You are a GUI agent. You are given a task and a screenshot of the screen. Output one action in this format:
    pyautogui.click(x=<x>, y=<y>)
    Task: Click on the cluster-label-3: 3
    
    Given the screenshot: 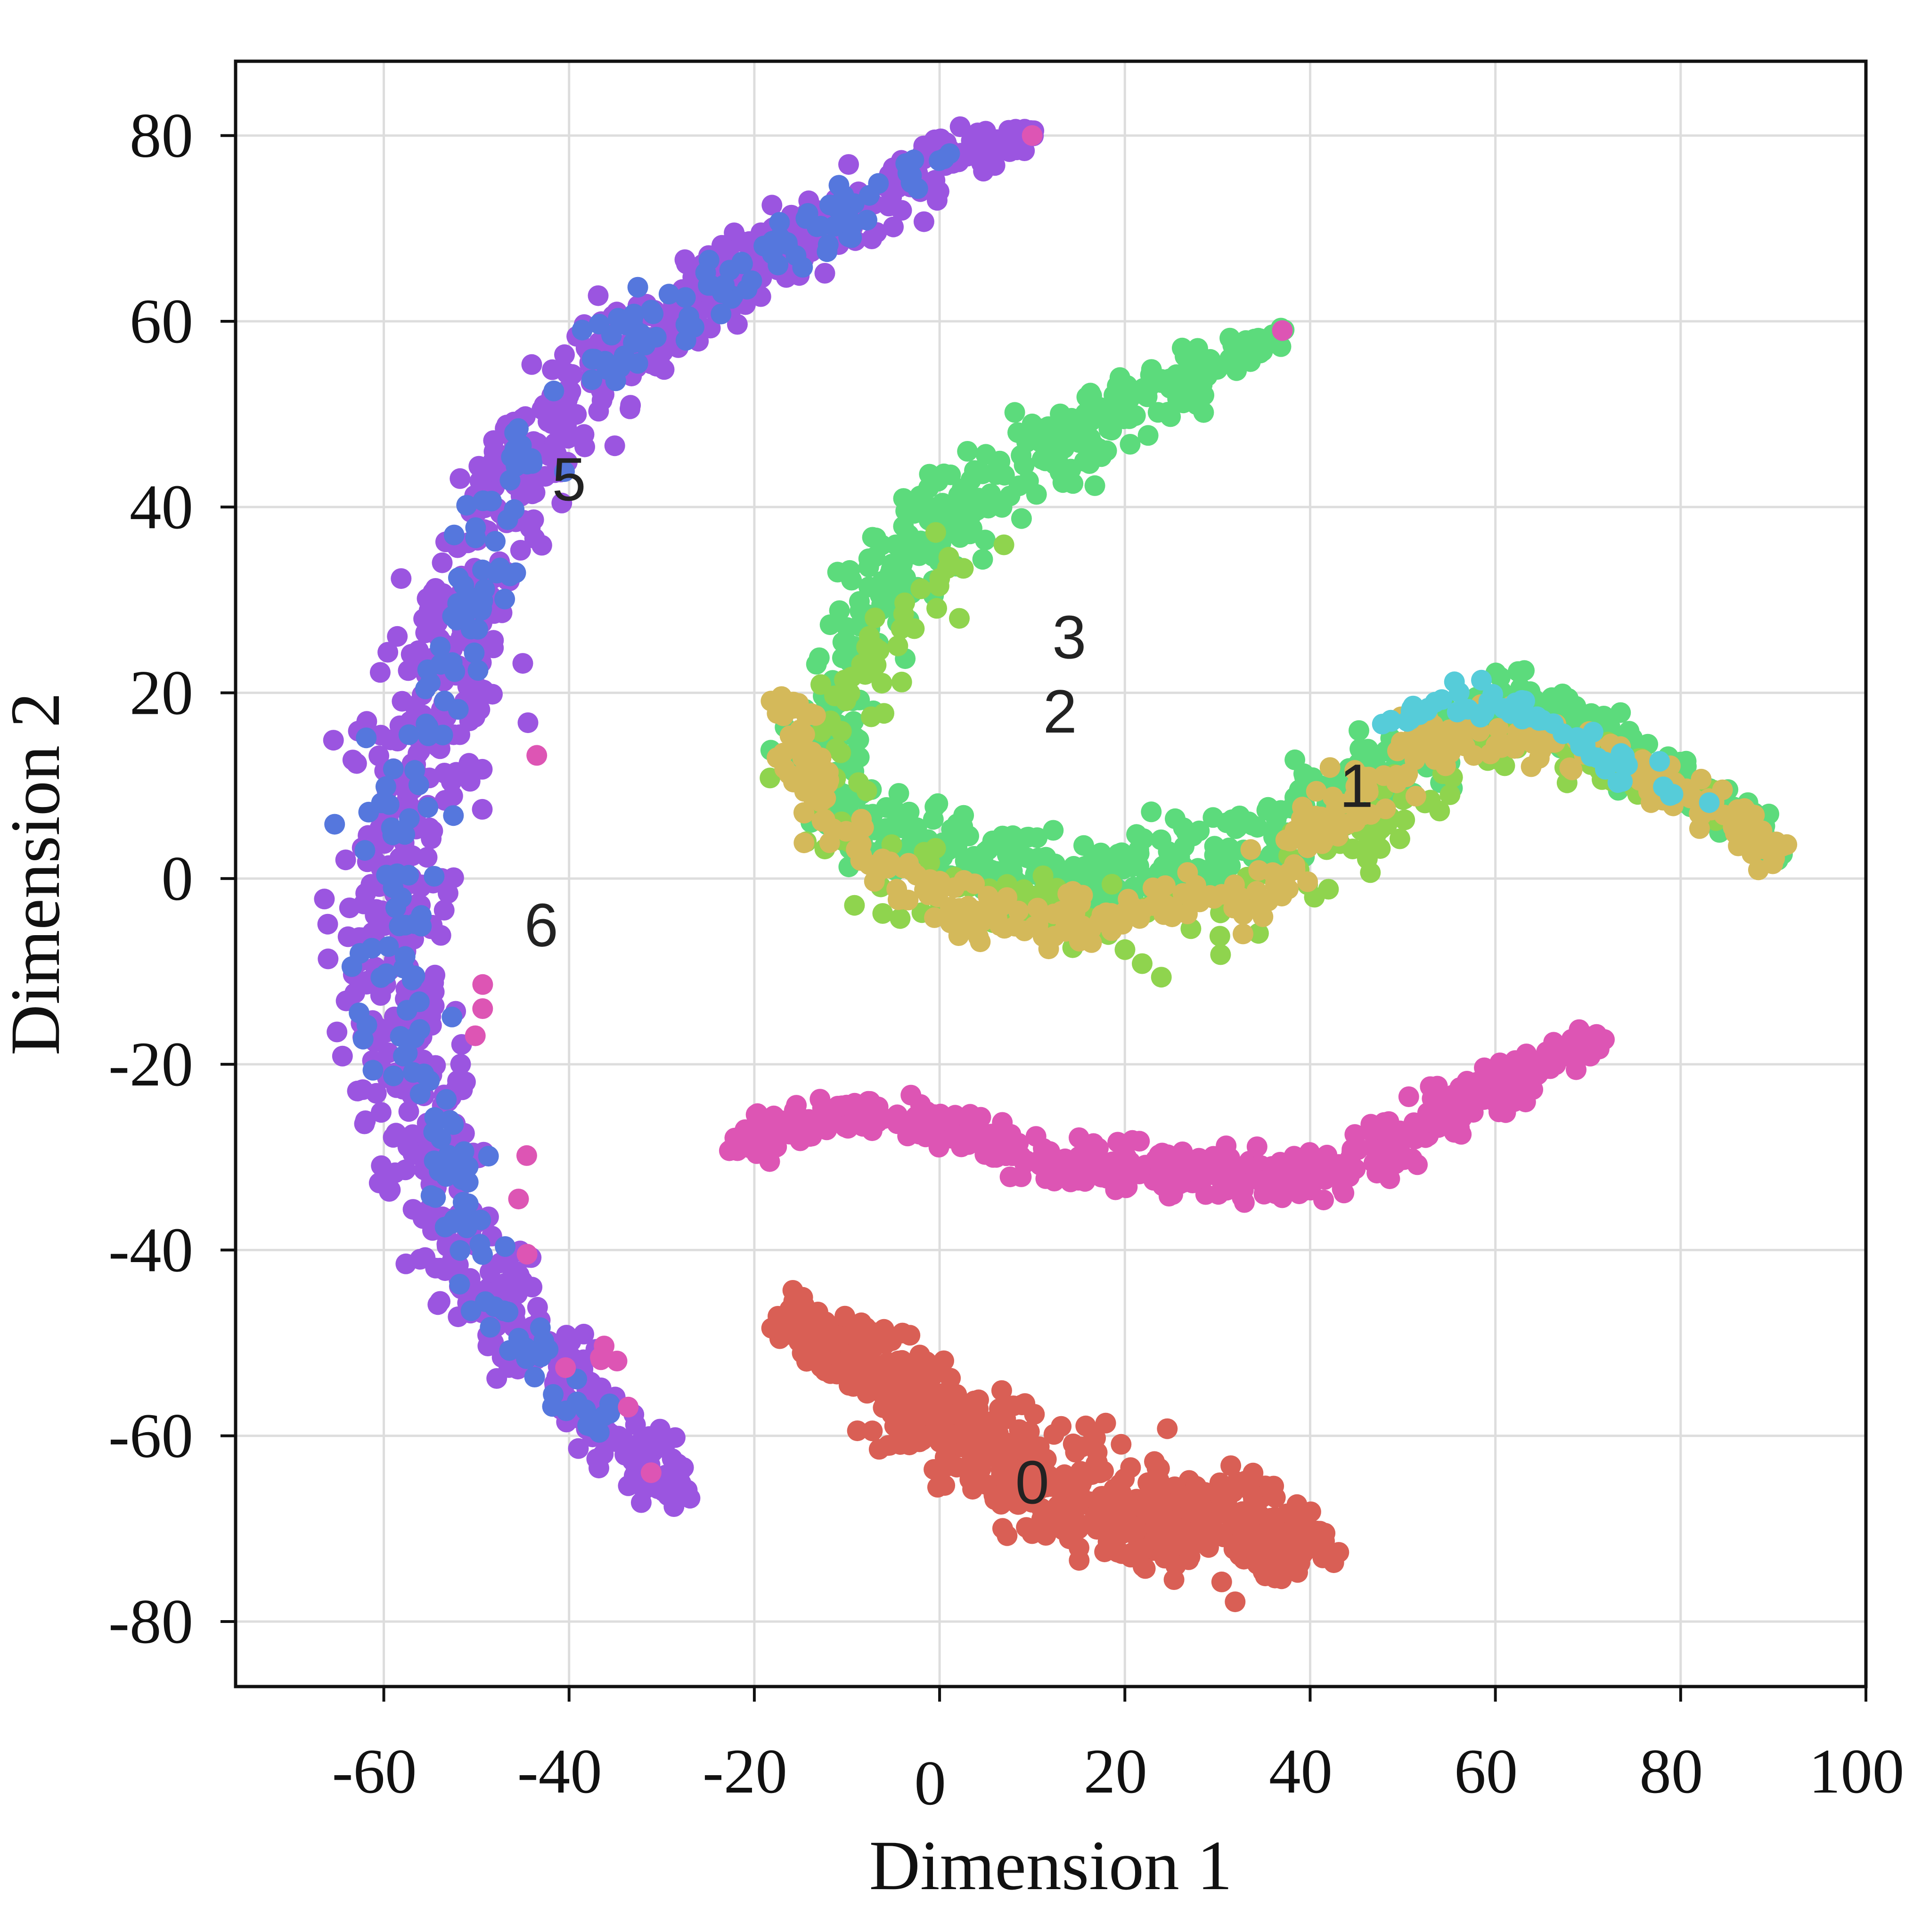 What is the action you would take?
    pyautogui.click(x=1069, y=637)
    